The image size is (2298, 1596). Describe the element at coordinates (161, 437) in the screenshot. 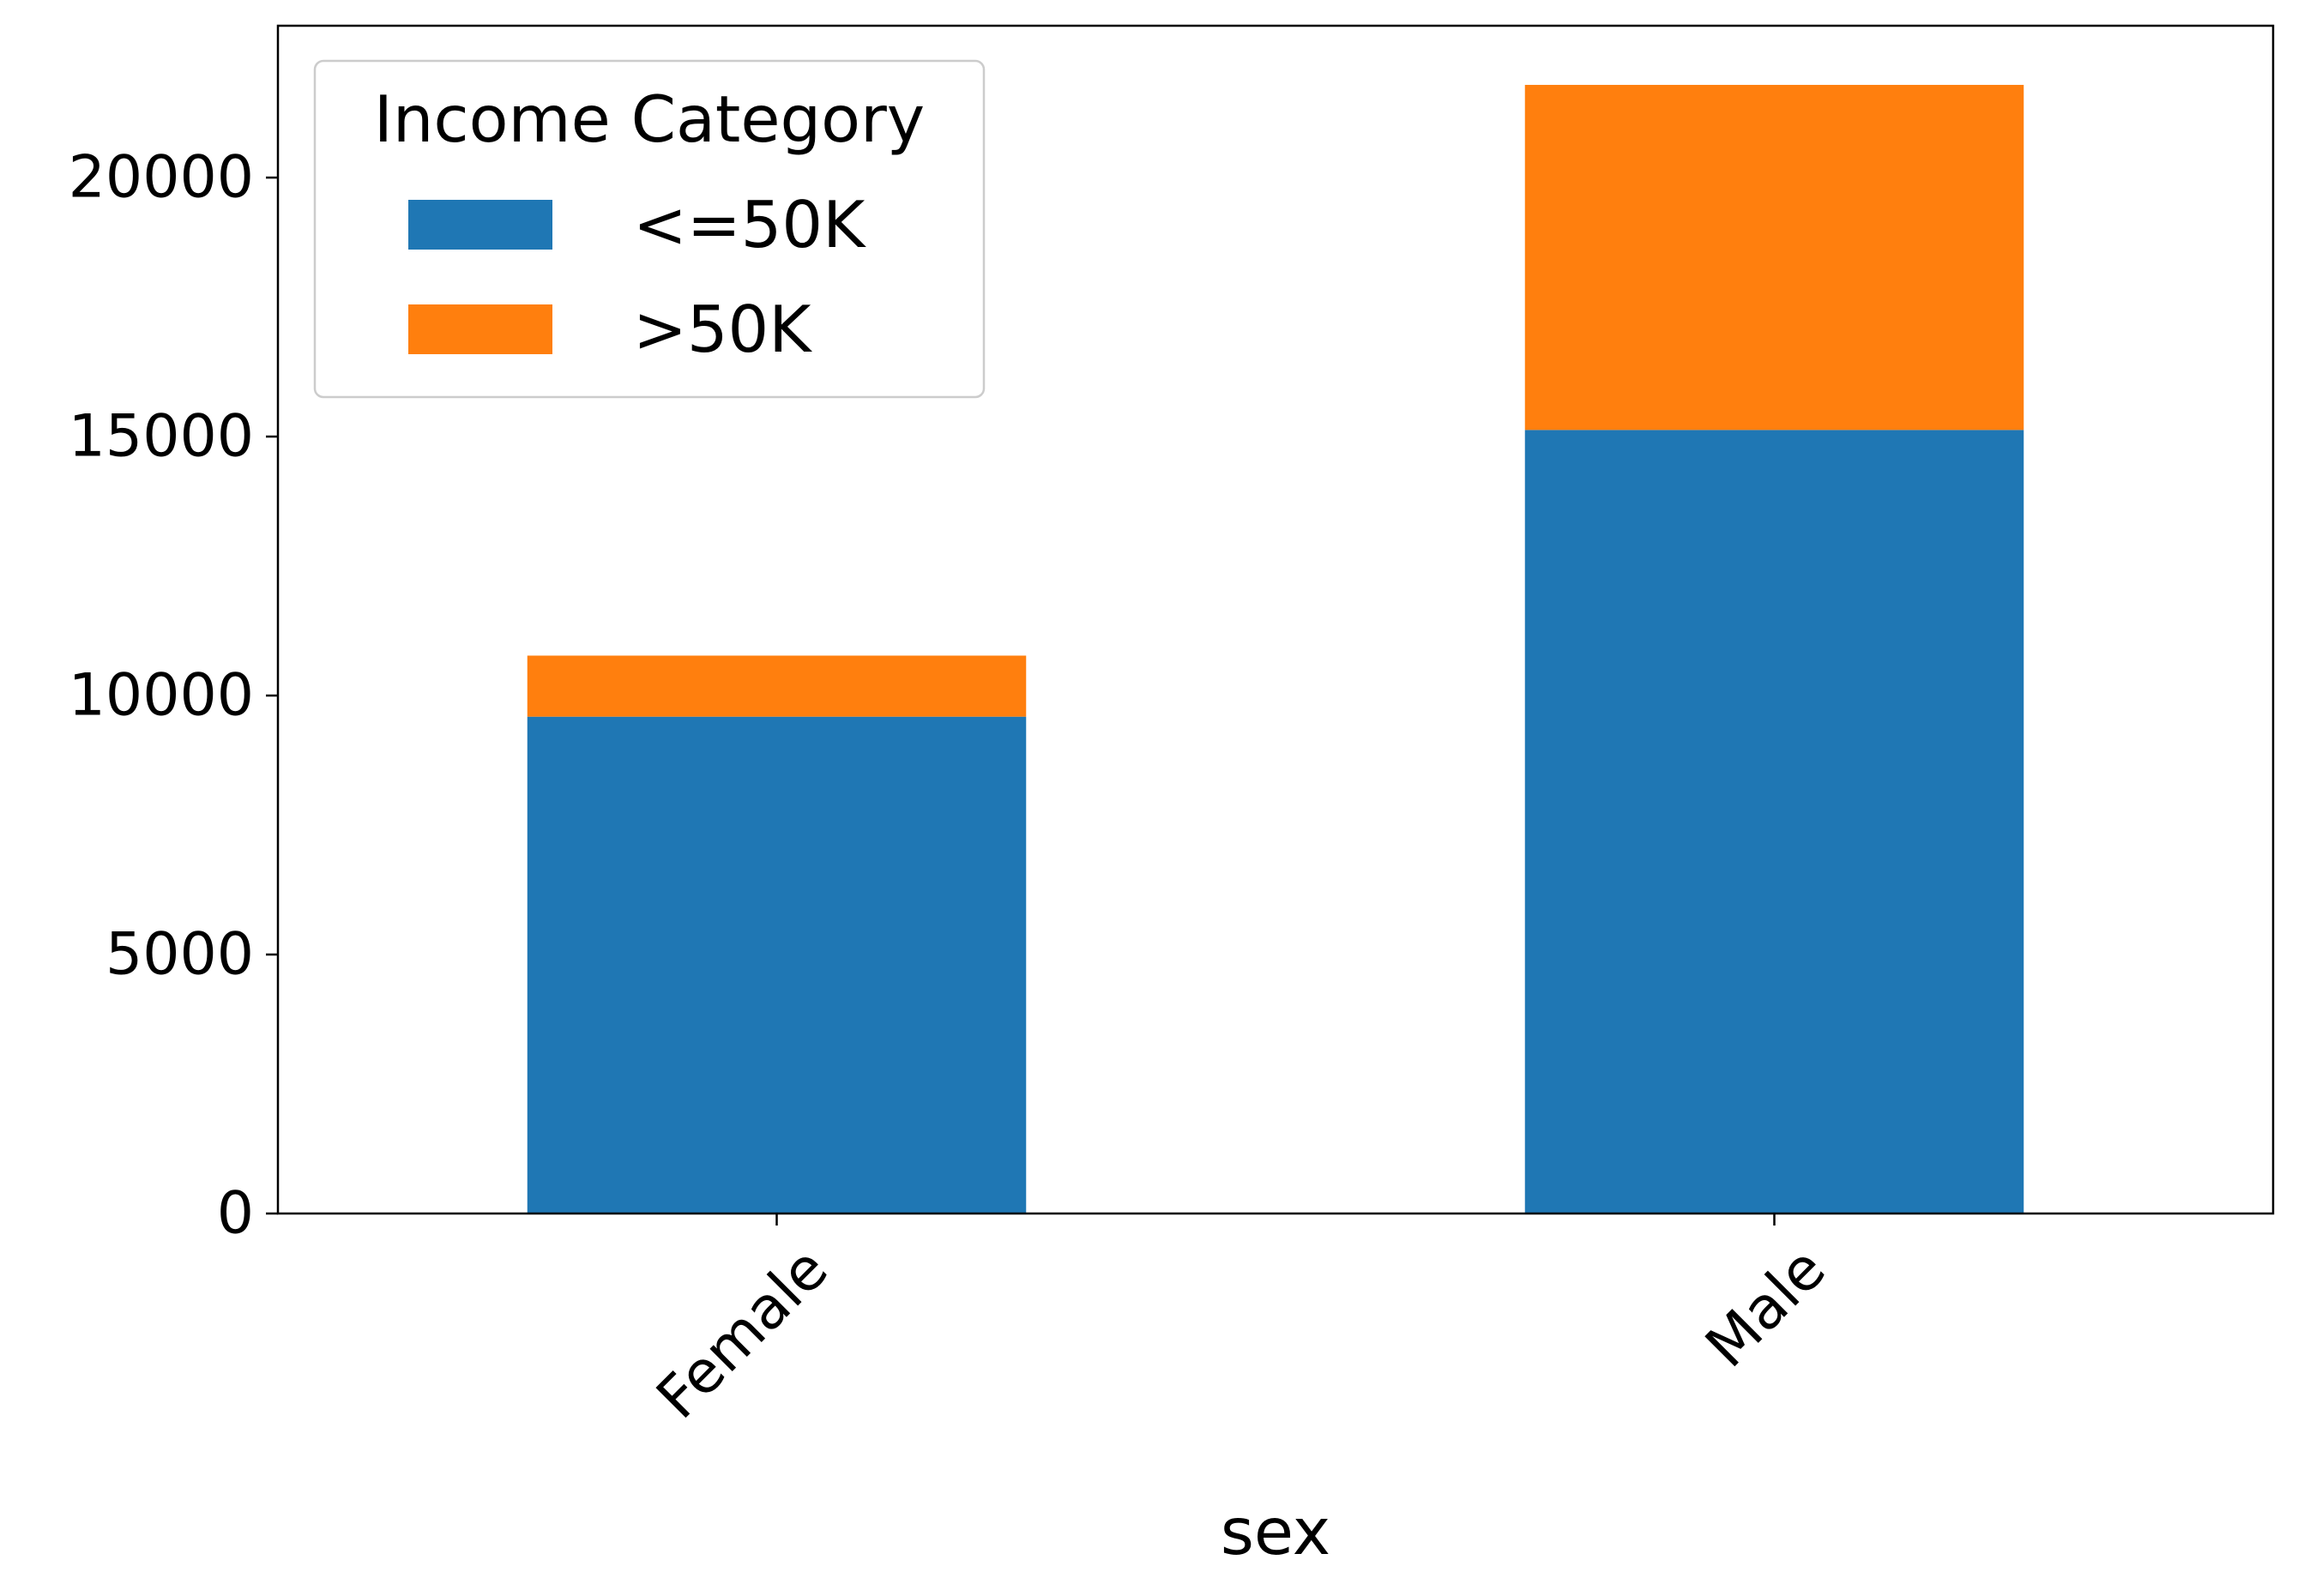

I see `y-tick-label: 15000` at that location.